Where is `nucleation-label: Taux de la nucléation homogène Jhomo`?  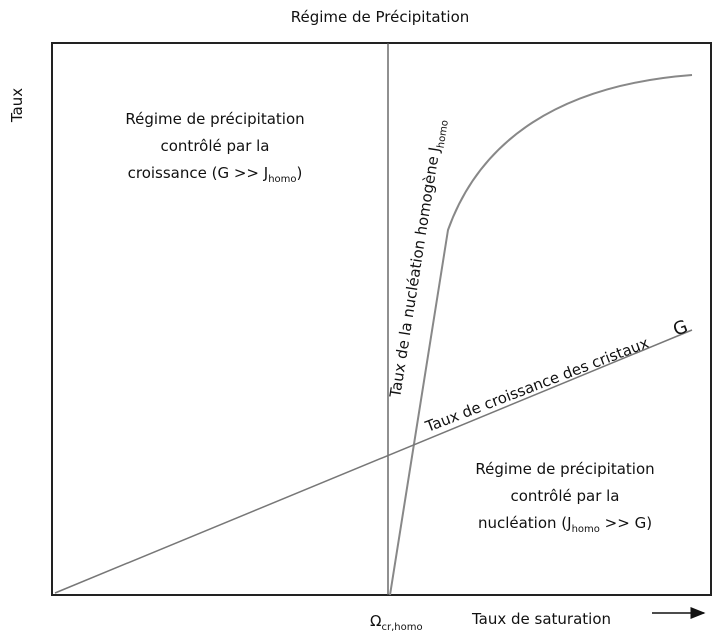
nucleation-label: Taux de la nucléation homogène Jhomo is located at coordinates (418, 259).